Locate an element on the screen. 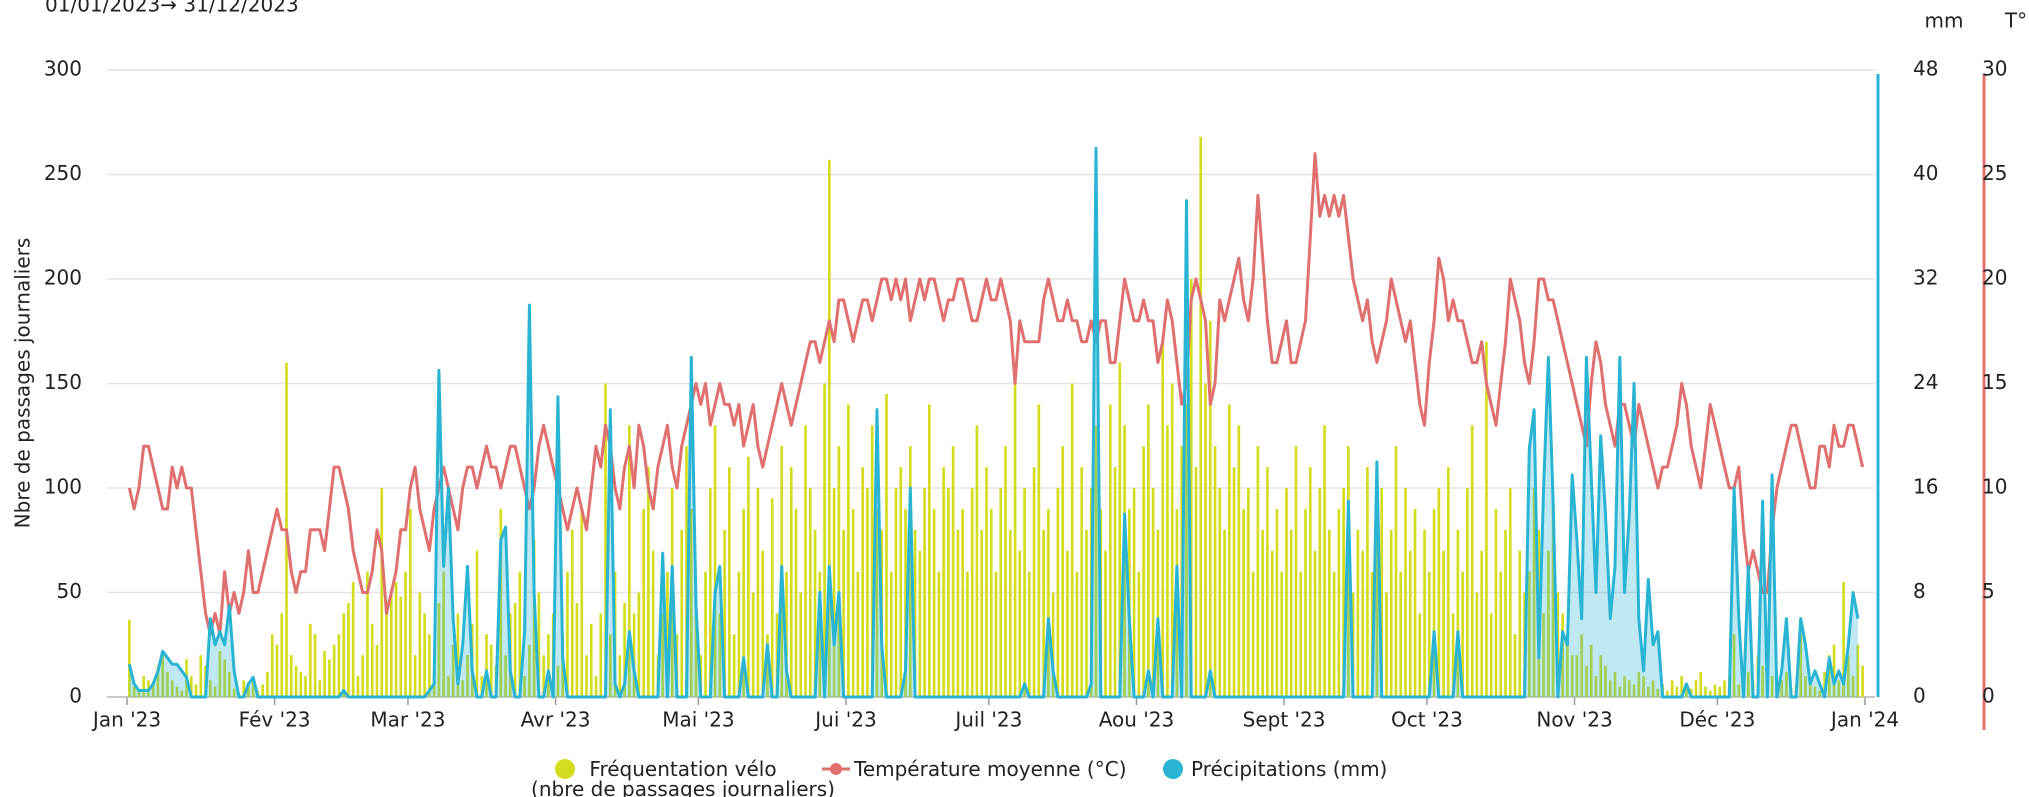  y3-axis-title: T° is located at coordinates (2015, 21).